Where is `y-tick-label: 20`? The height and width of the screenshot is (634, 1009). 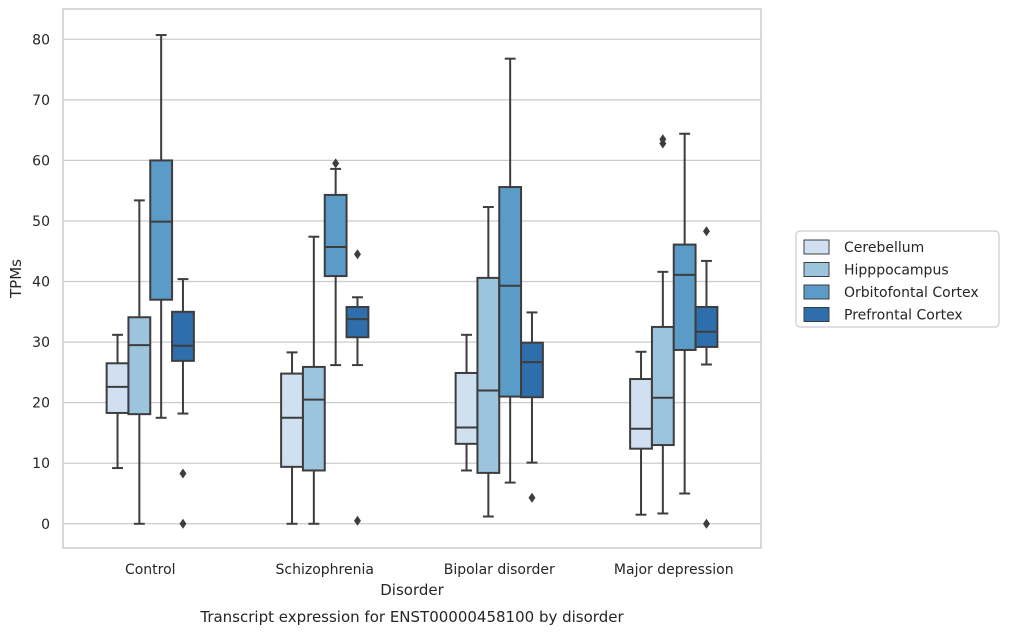 y-tick-label: 20 is located at coordinates (41, 404).